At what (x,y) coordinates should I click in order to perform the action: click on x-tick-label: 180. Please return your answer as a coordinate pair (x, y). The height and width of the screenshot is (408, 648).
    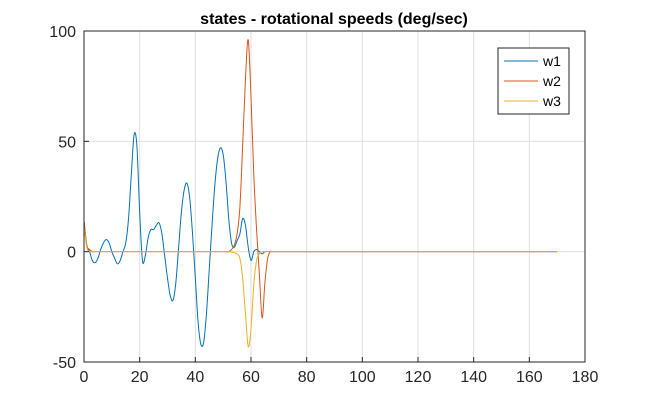
    Looking at the image, I should click on (585, 377).